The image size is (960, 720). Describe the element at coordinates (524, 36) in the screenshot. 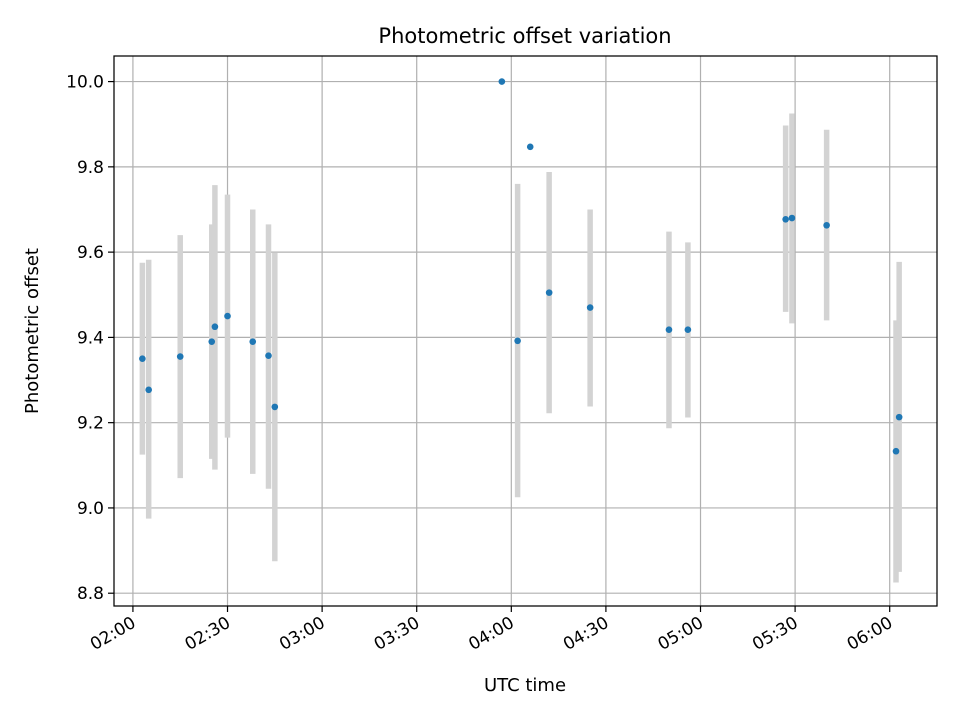

I see `chart-title: Photometric offset variation` at that location.